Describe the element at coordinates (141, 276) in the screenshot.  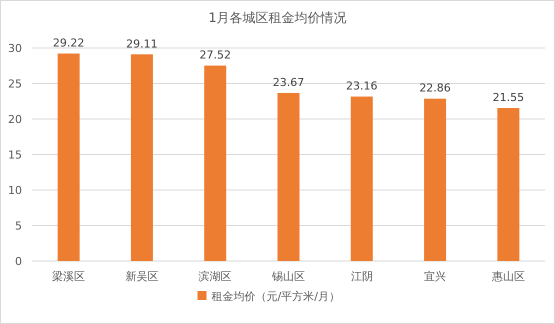
I see `x-tick-label: 新吴区` at that location.